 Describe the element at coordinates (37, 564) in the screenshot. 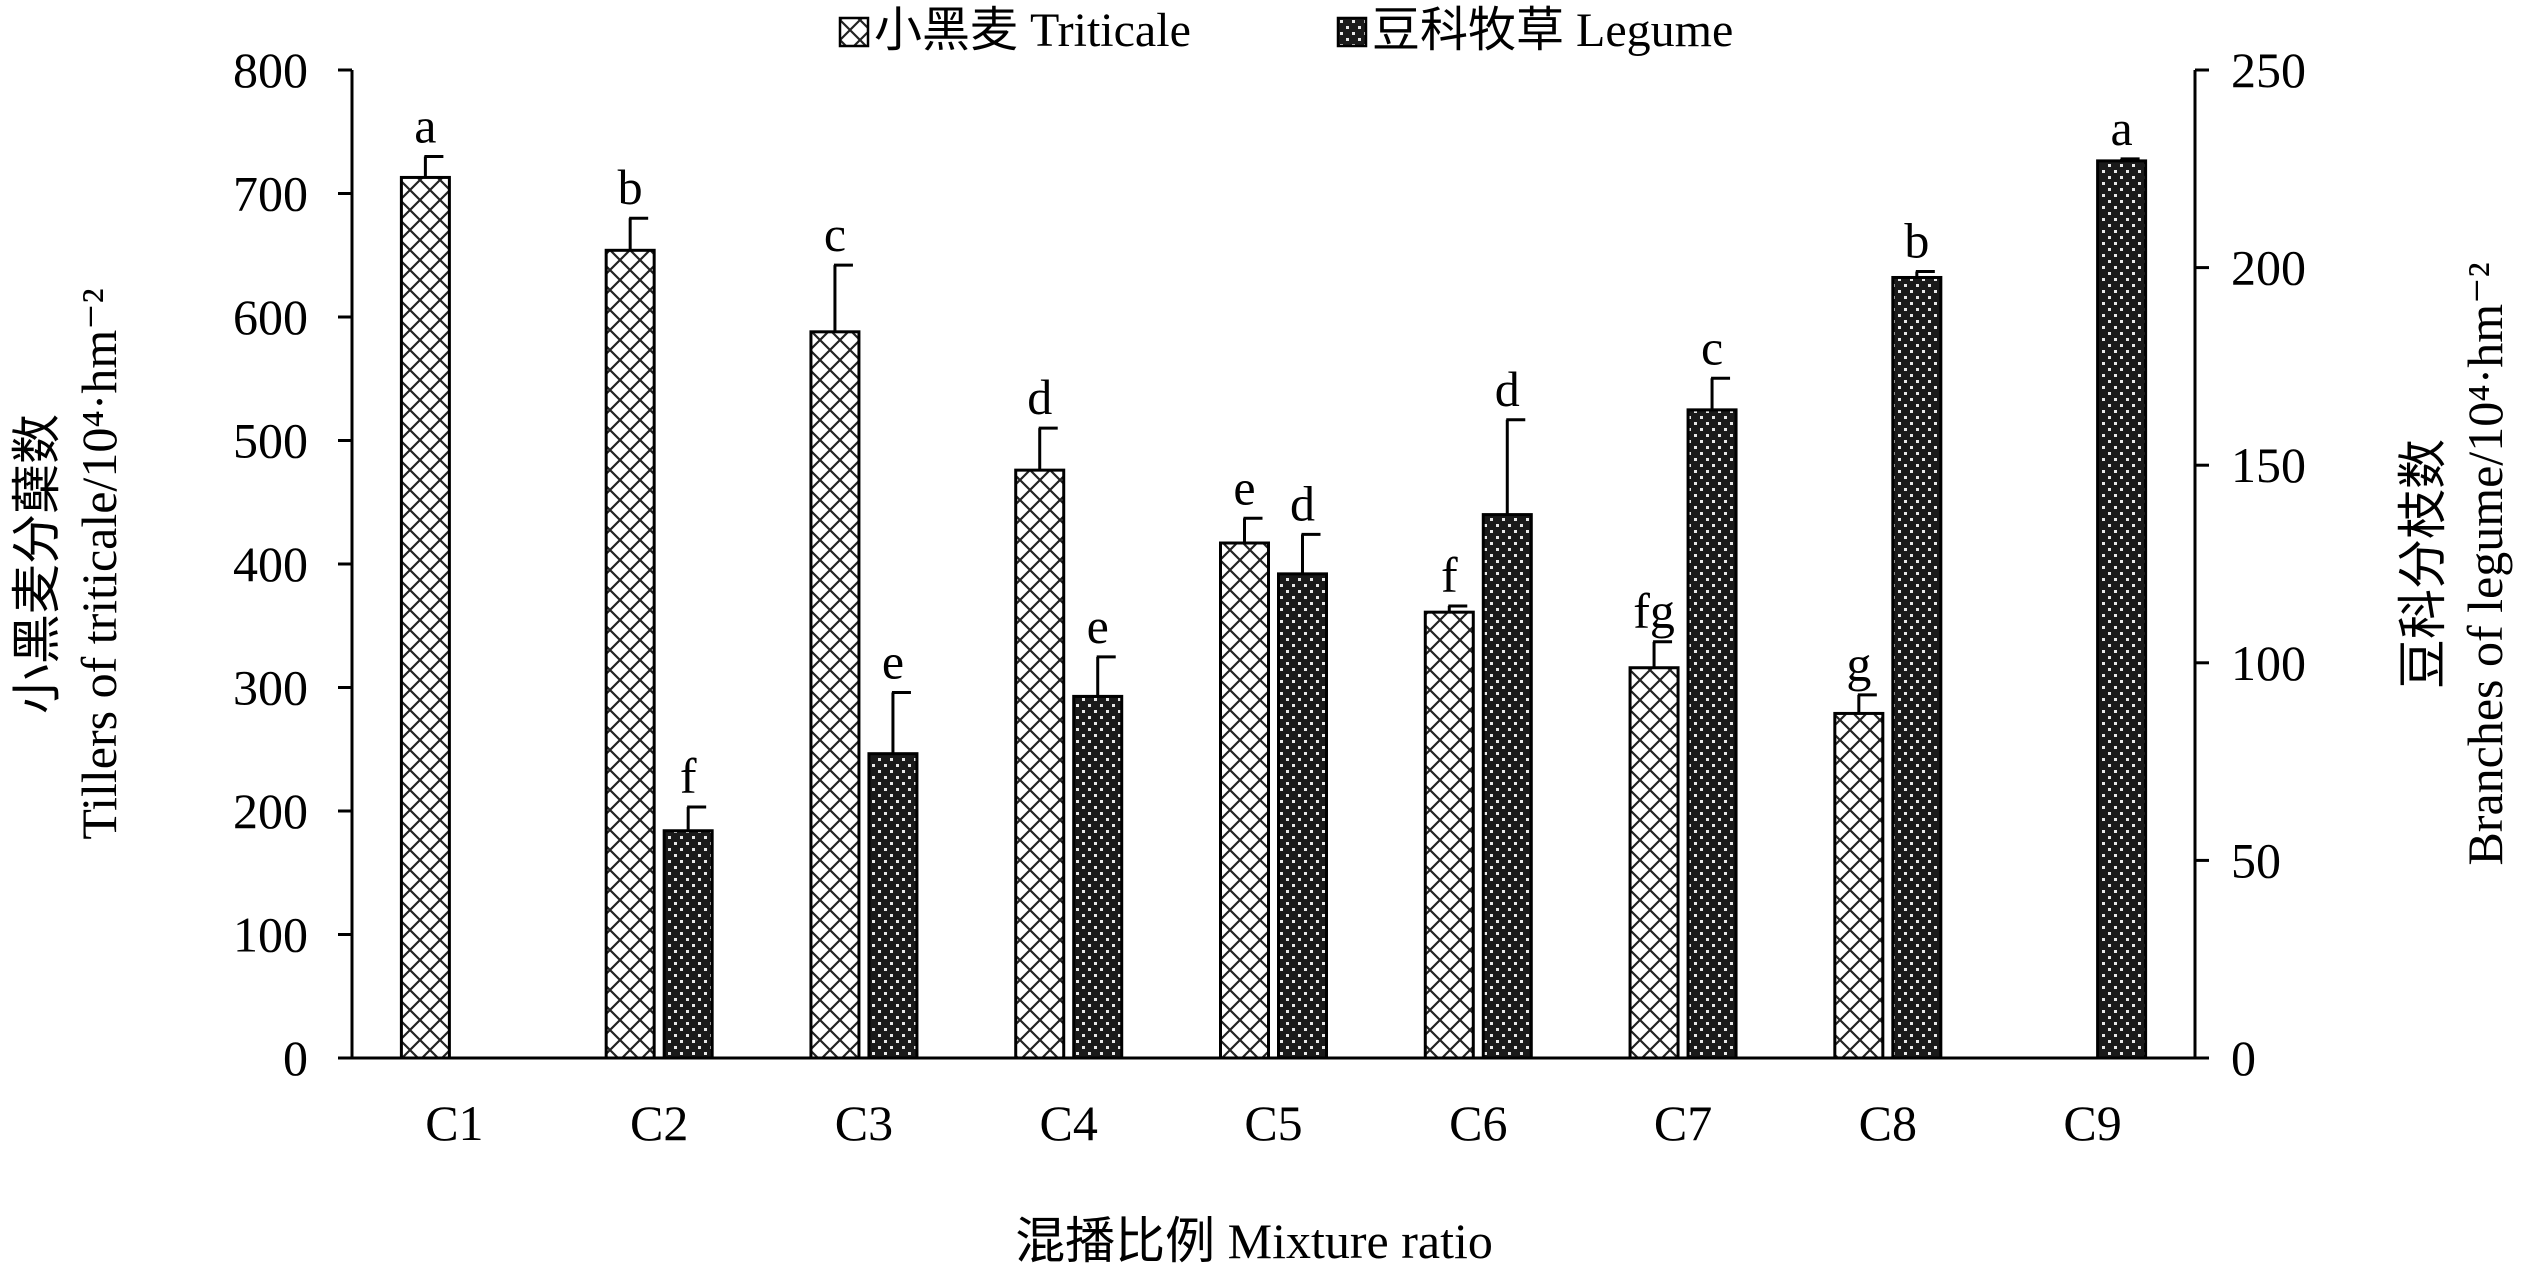

I see `left-axis-title-line1: 小黑麦分蘖数` at that location.